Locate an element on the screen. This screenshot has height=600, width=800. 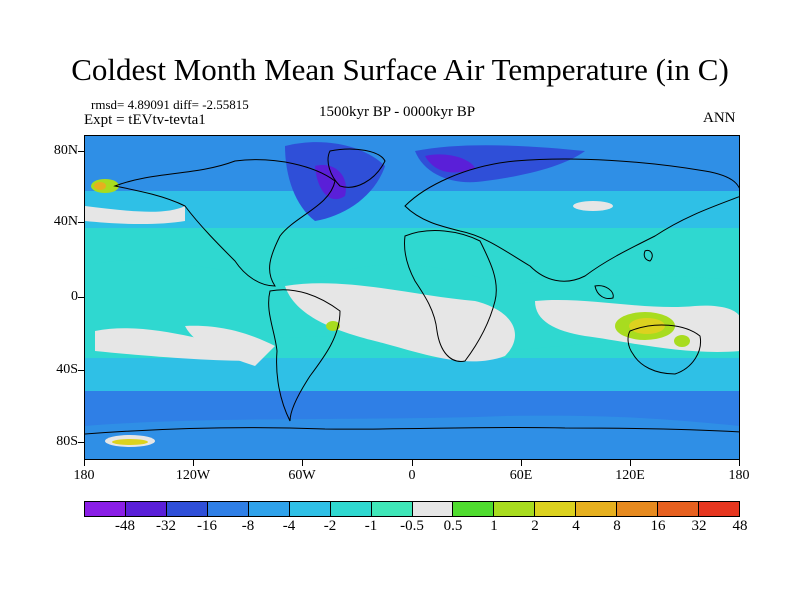
rmsd-diff-text: rmsd= 4.89091 diff= -2.55815 is located at coordinates (170, 104).